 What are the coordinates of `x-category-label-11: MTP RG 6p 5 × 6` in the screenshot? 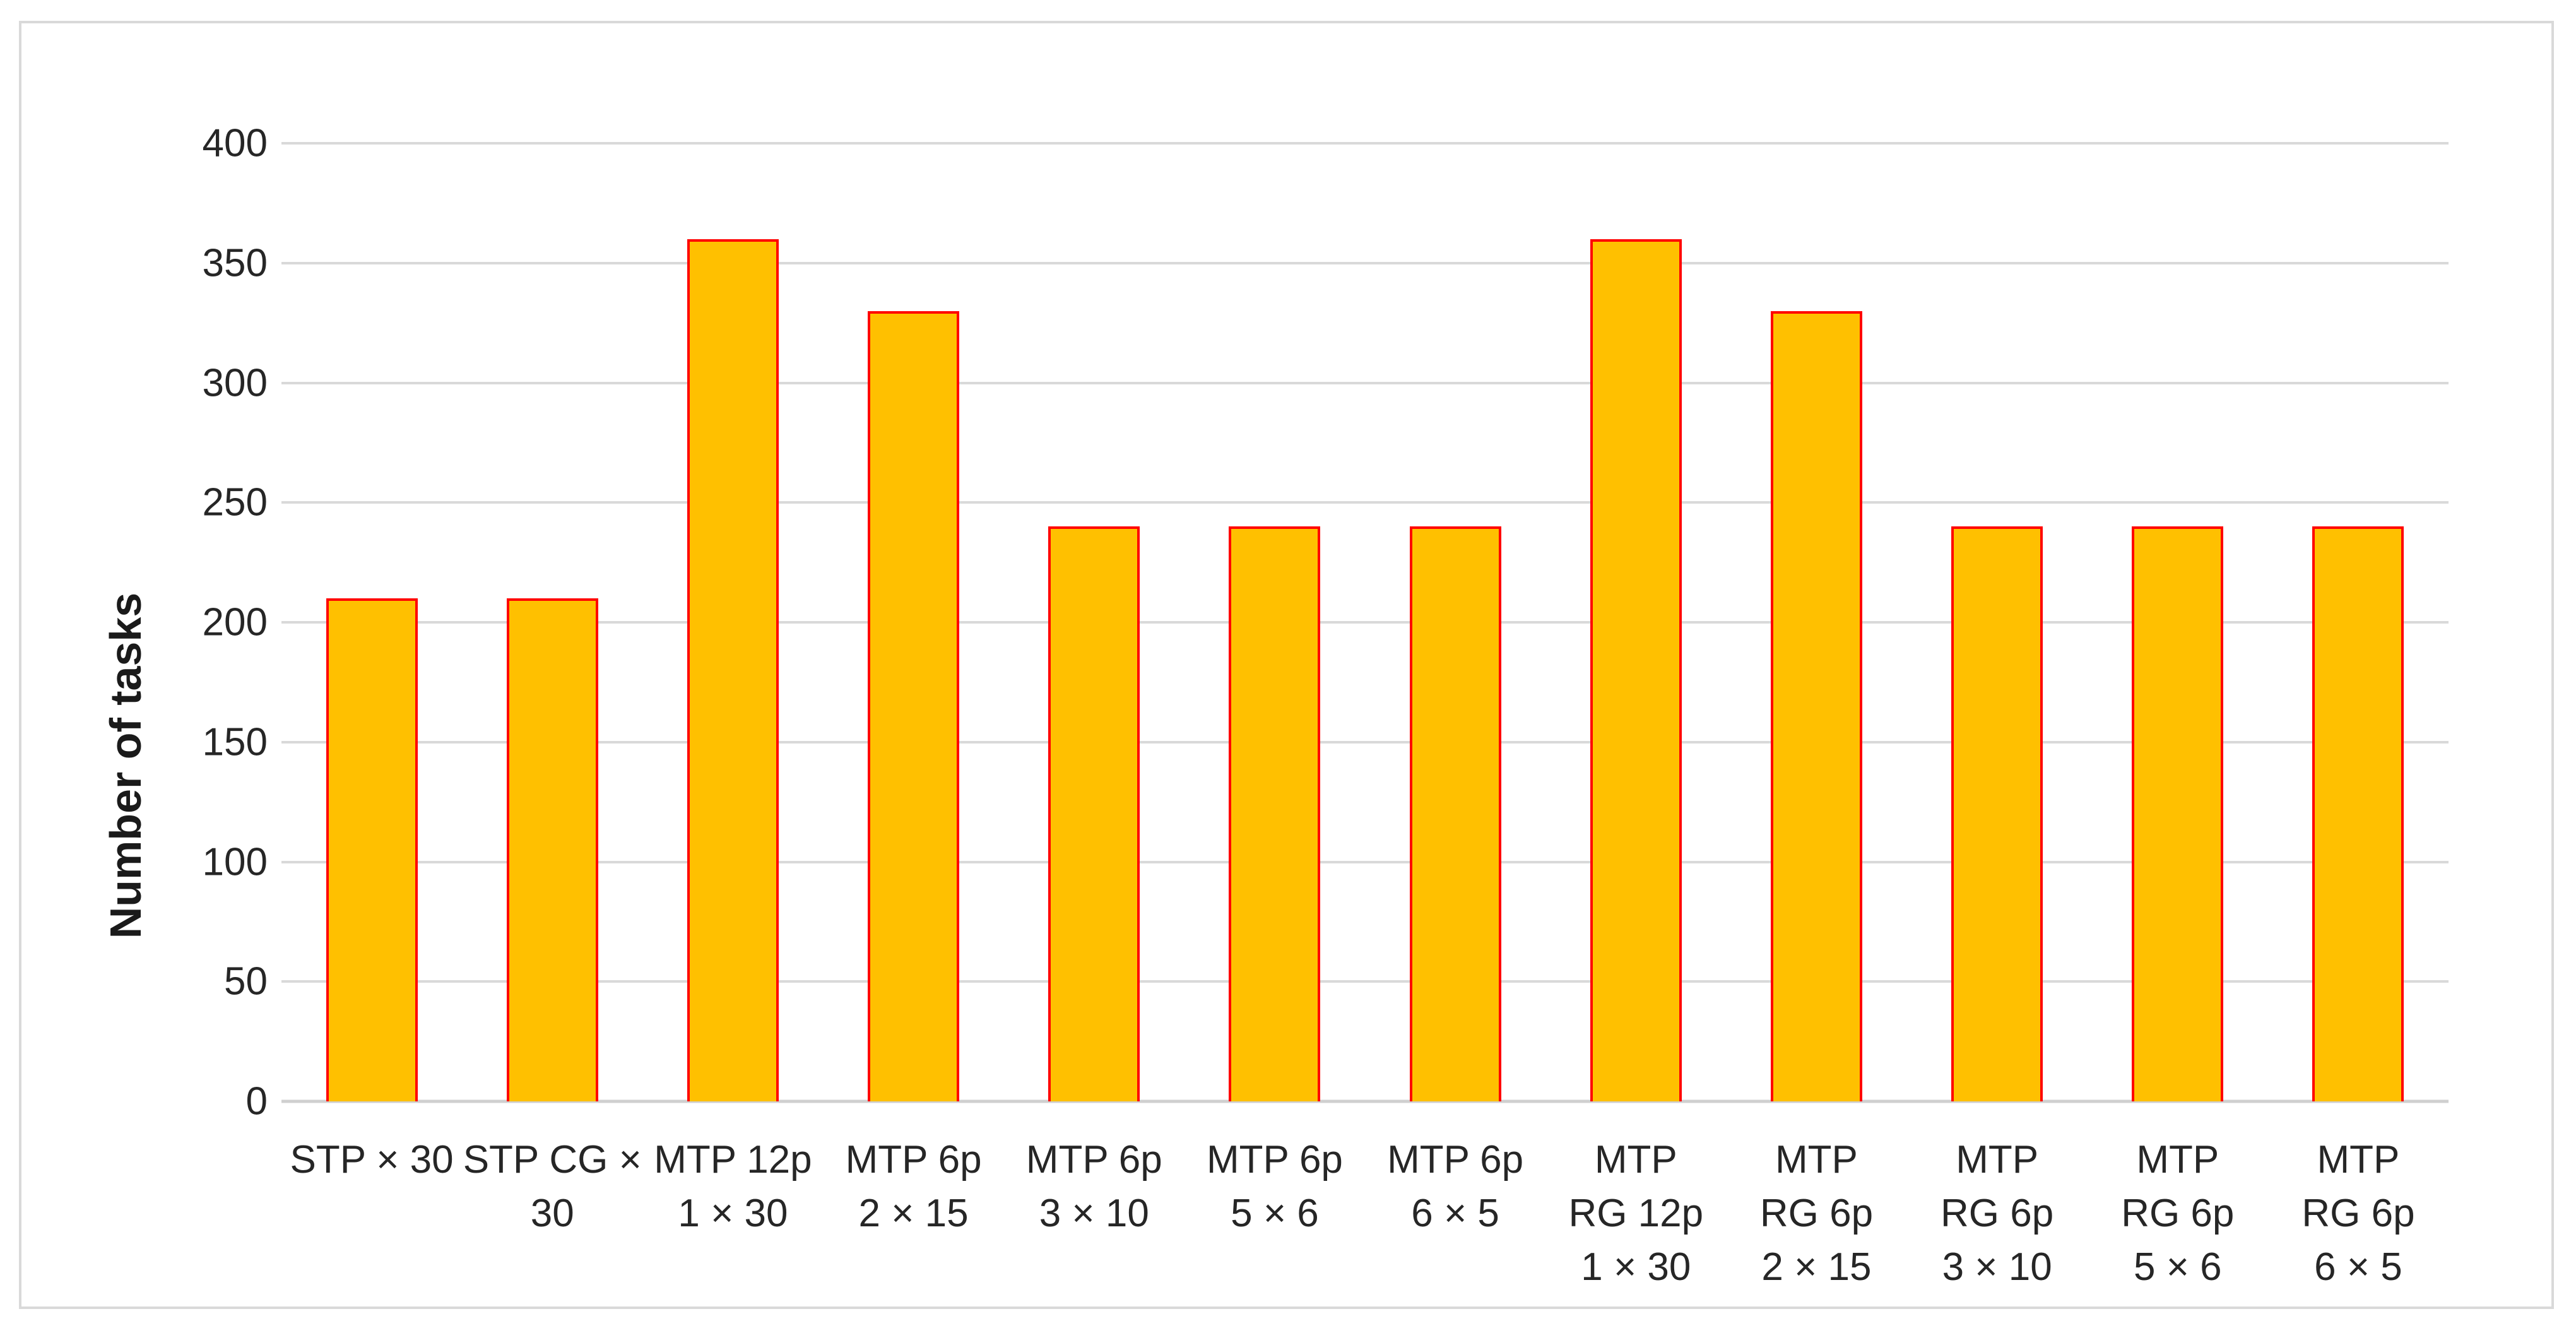 It's located at (2178, 1213).